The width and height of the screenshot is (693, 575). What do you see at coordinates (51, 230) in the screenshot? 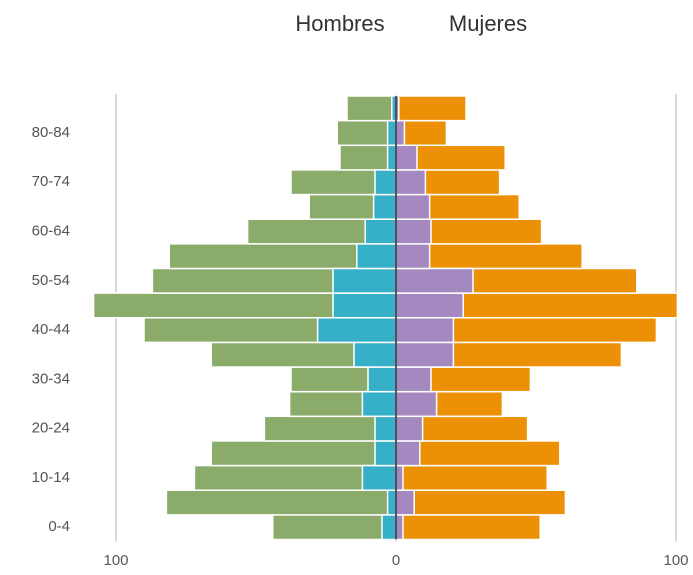
I see `y-tick-label: 60-64` at bounding box center [51, 230].